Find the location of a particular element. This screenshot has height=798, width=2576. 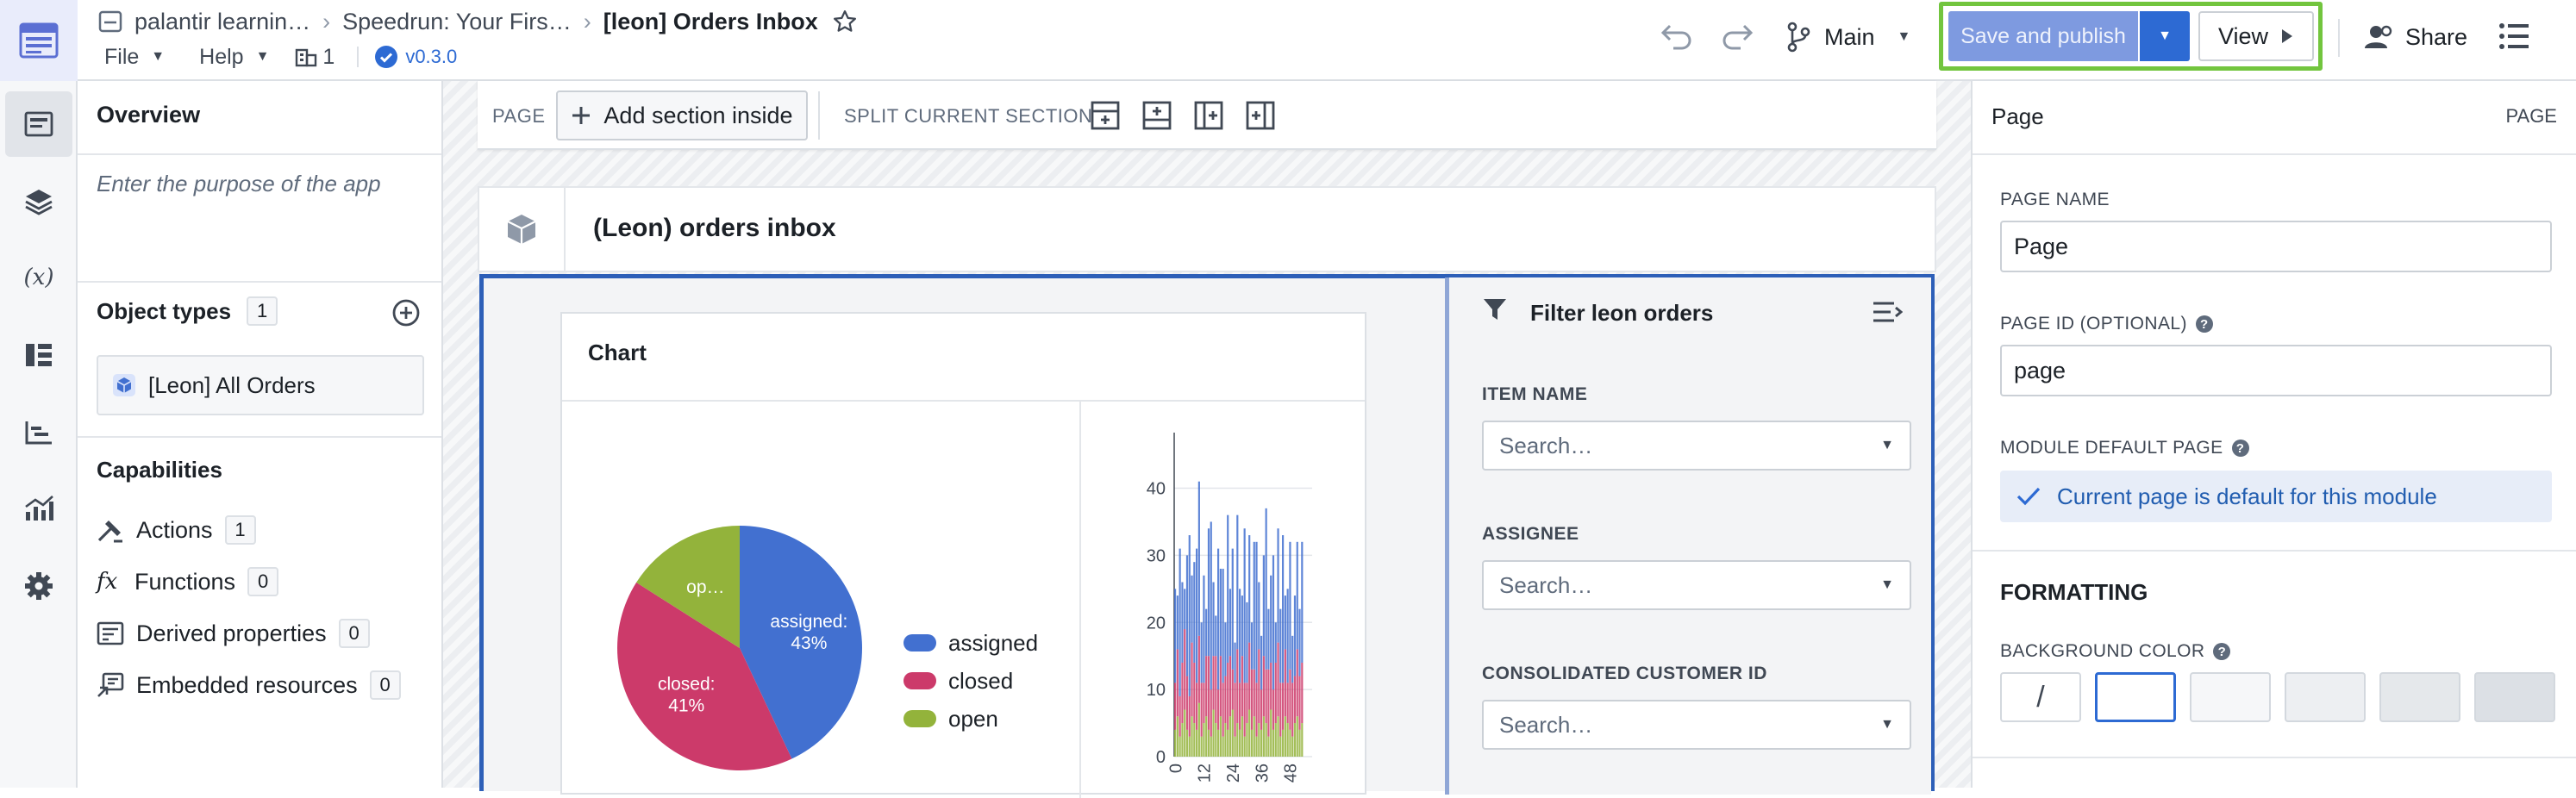

version-label: v0.3.0 is located at coordinates (431, 56).